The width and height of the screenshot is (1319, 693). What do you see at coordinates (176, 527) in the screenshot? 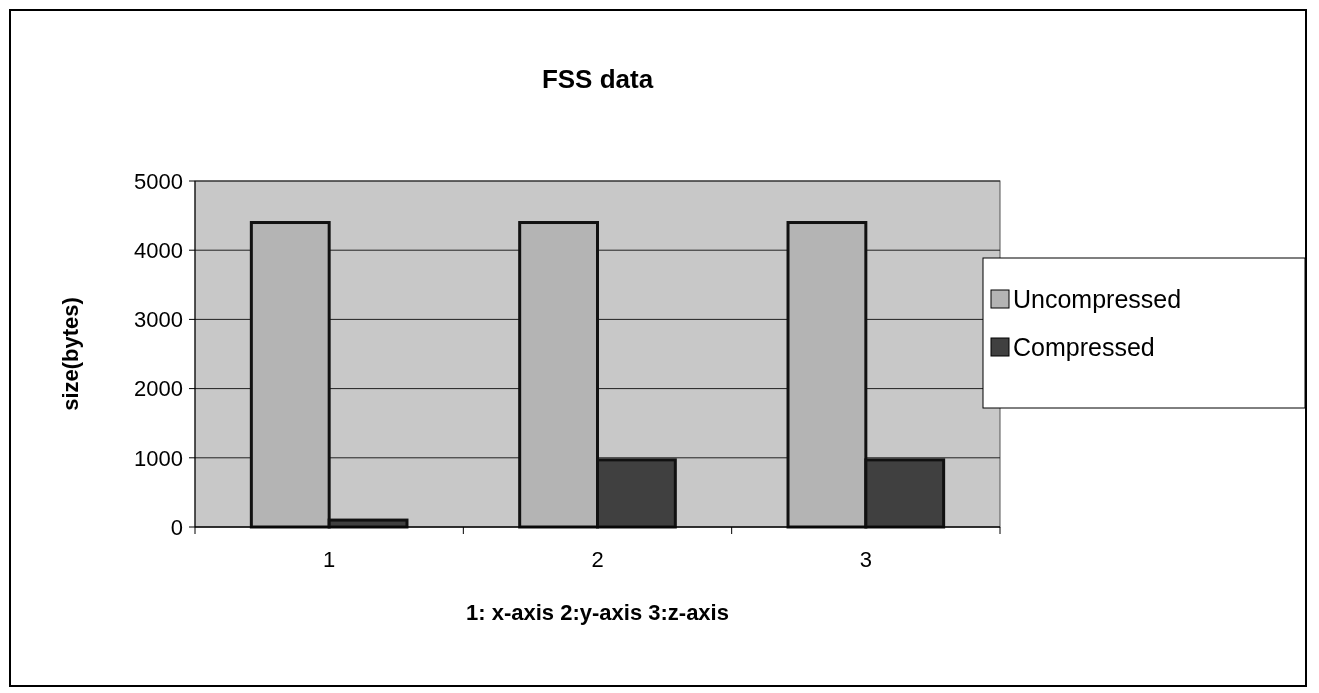
I see `y-tick-label: 0` at bounding box center [176, 527].